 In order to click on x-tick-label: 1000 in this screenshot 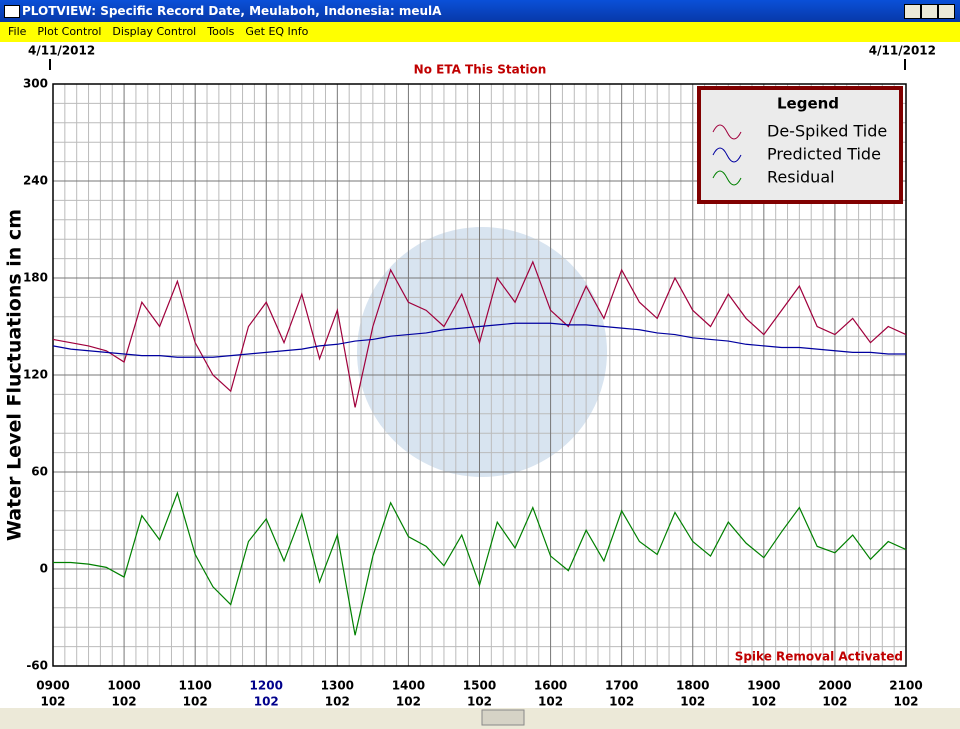, I will do `click(123, 686)`.